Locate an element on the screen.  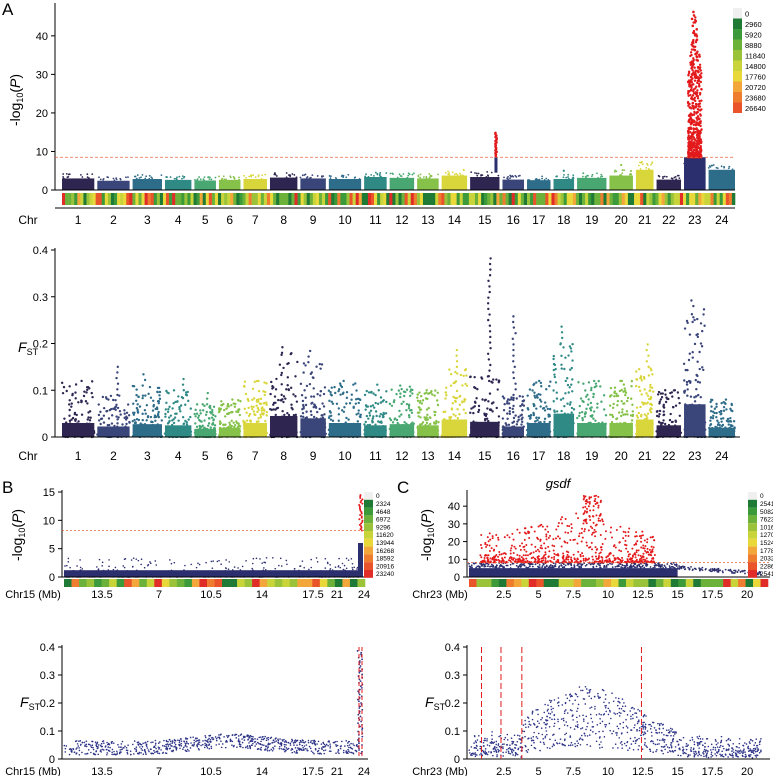
legend-swatch is located at coordinates (368, 527).